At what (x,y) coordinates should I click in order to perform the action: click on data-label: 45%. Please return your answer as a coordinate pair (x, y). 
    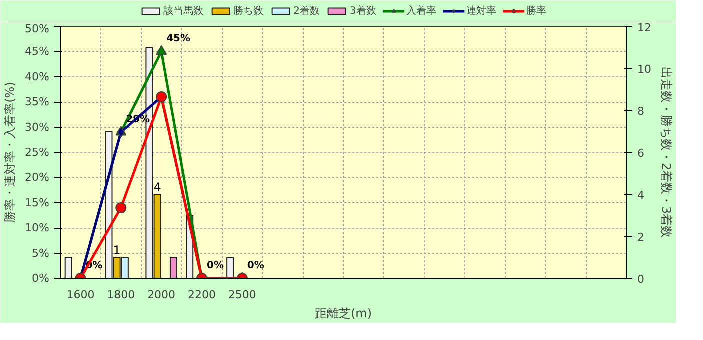
    Looking at the image, I should click on (178, 39).